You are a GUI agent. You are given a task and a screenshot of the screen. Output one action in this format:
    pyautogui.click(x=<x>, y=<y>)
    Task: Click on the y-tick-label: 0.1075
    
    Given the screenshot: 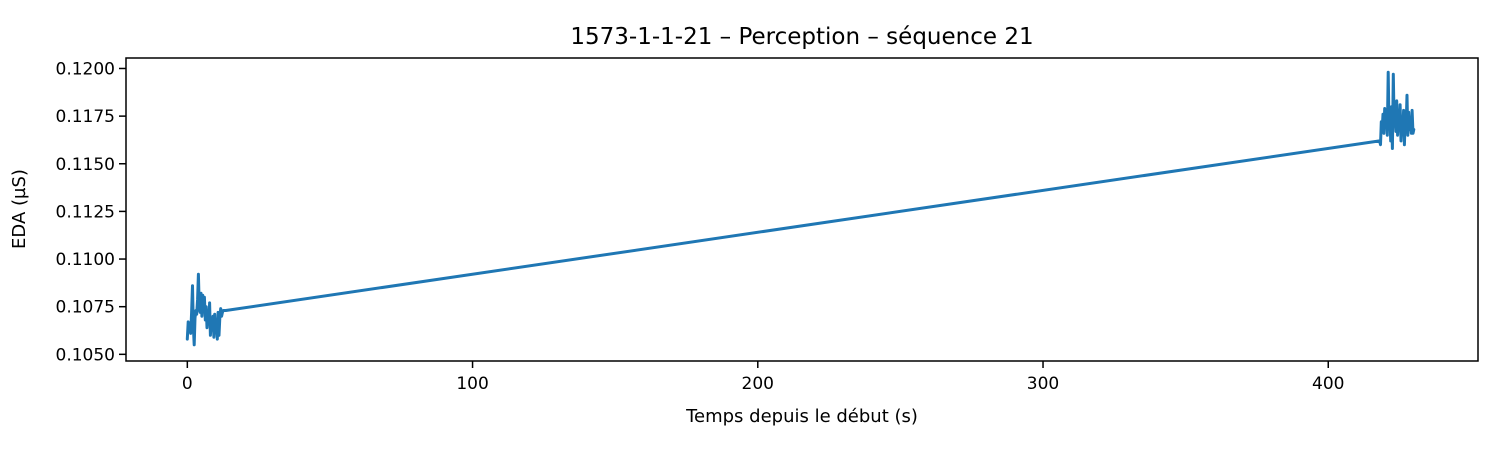 What is the action you would take?
    pyautogui.click(x=85, y=308)
    